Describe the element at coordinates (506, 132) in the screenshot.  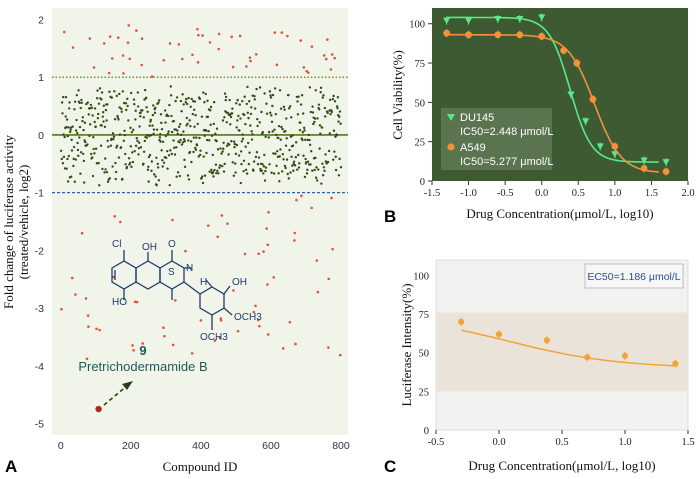
I see `legend-ic50-du145: IC50=2.448 μmol/L` at that location.